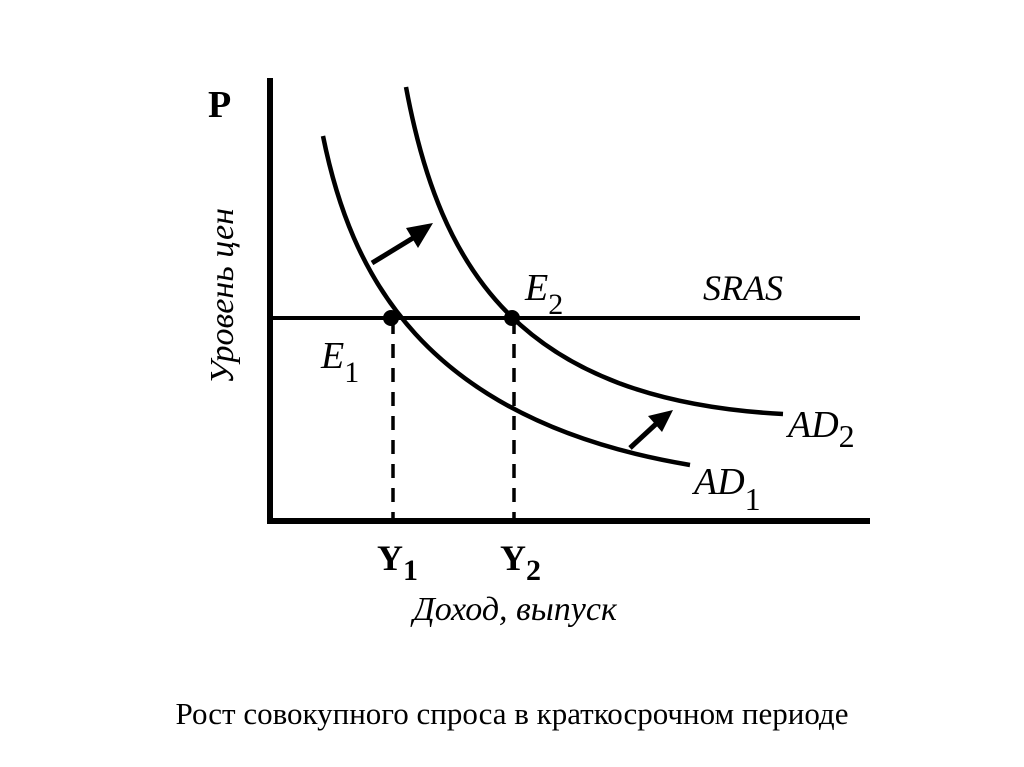 Image resolution: width=1024 pixels, height=767 pixels. Describe the element at coordinates (401, 244) in the screenshot. I see `upper-shift-arrow` at that location.